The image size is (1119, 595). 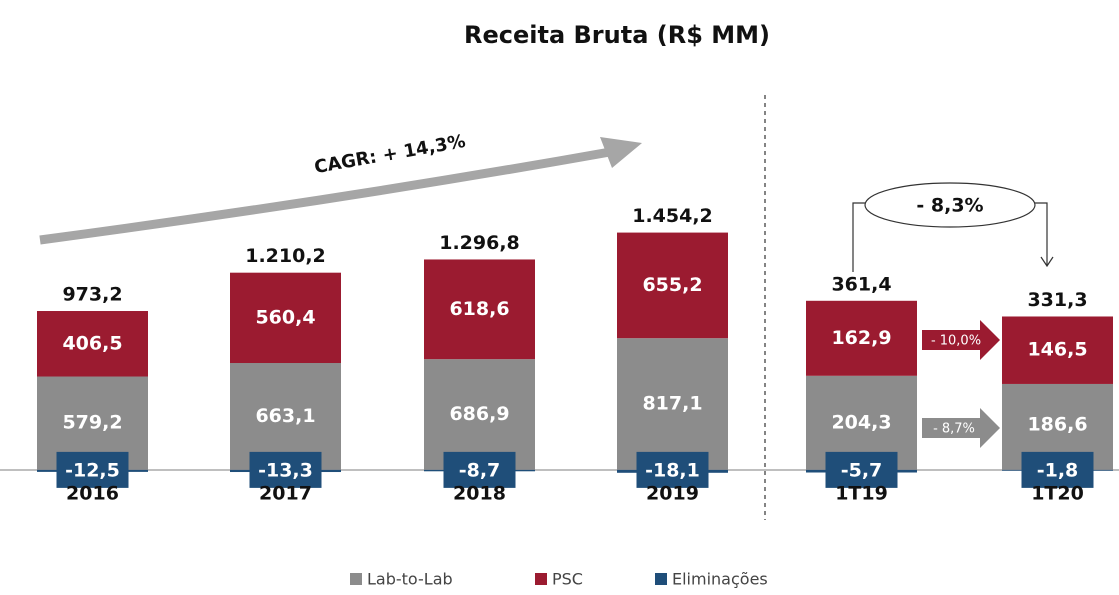 What do you see at coordinates (285, 416) in the screenshot?
I see `value-label: 663,1` at bounding box center [285, 416].